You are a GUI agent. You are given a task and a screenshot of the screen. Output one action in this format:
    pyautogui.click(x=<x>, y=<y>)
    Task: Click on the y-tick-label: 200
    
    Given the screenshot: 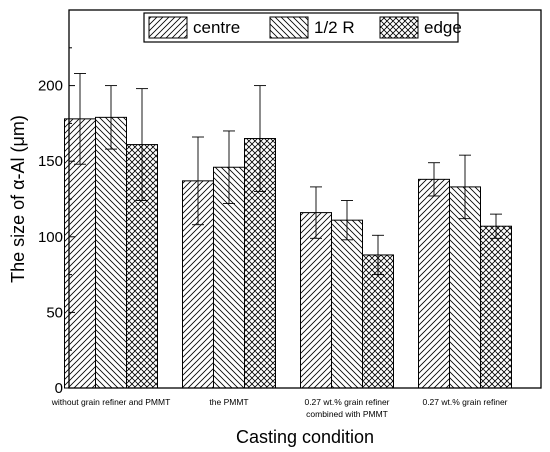 What is the action you would take?
    pyautogui.click(x=50, y=86)
    